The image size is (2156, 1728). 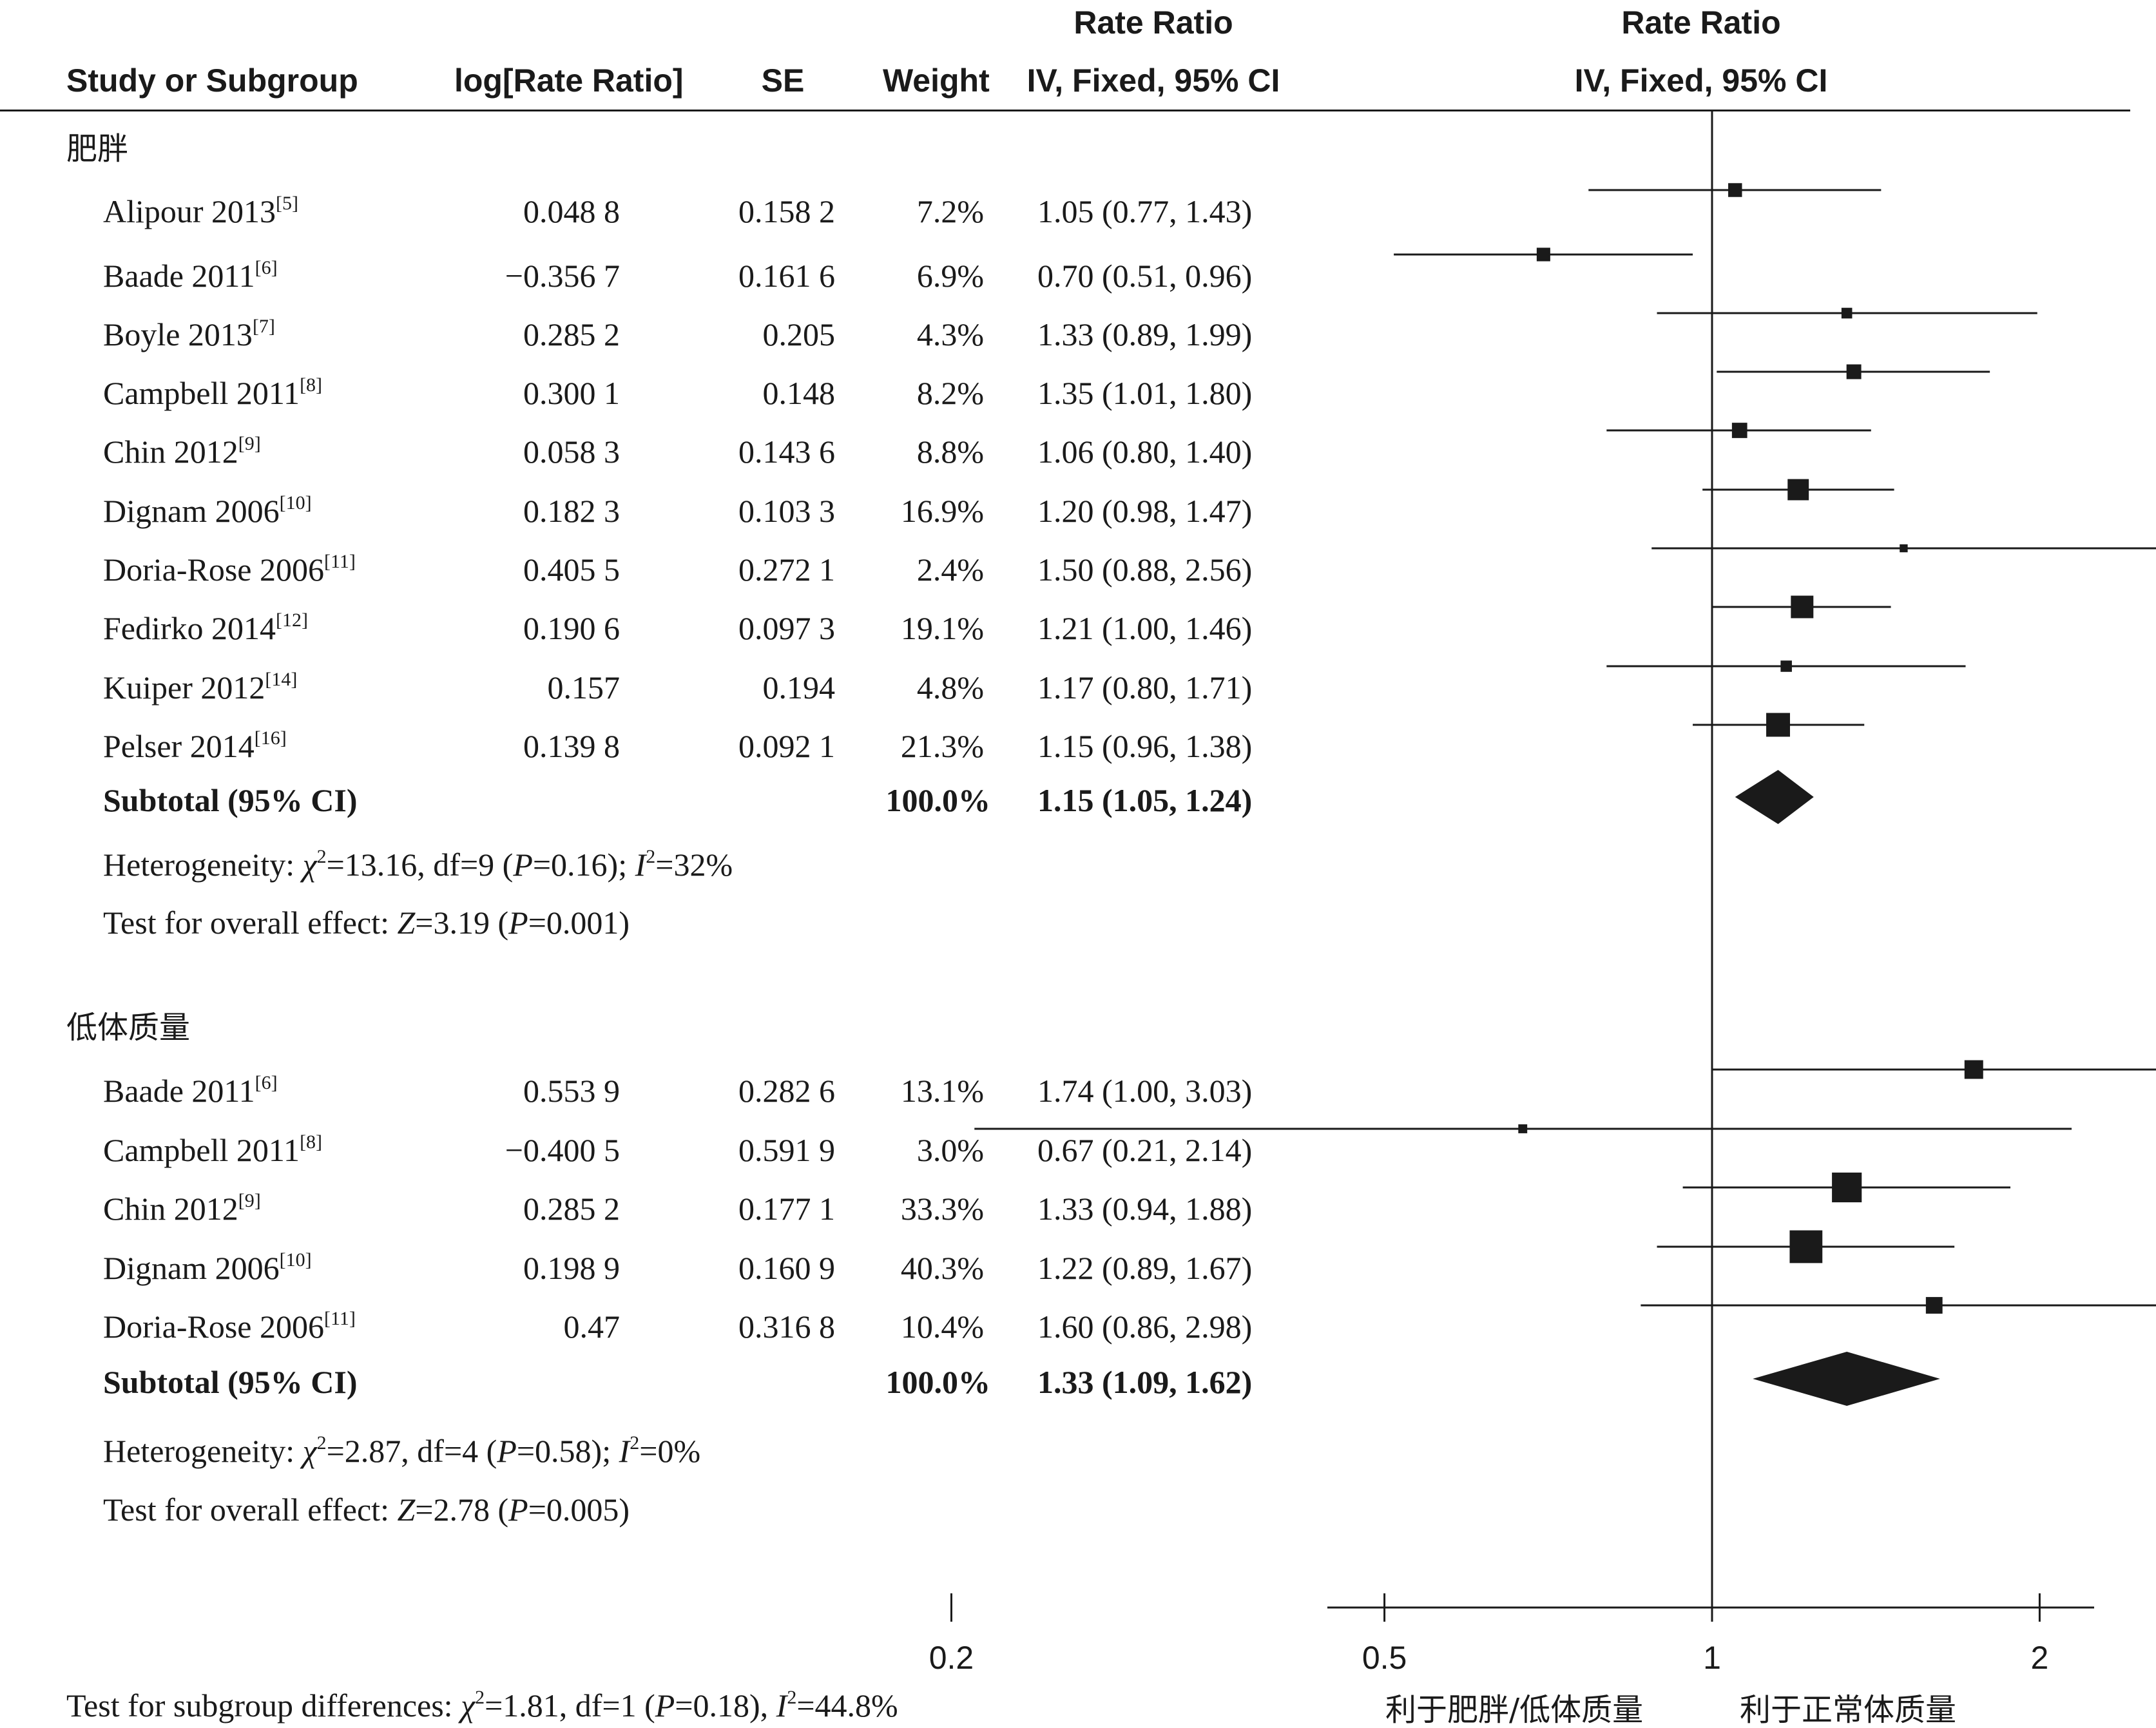 I want to click on study-se: 0.205, so click(x=799, y=334).